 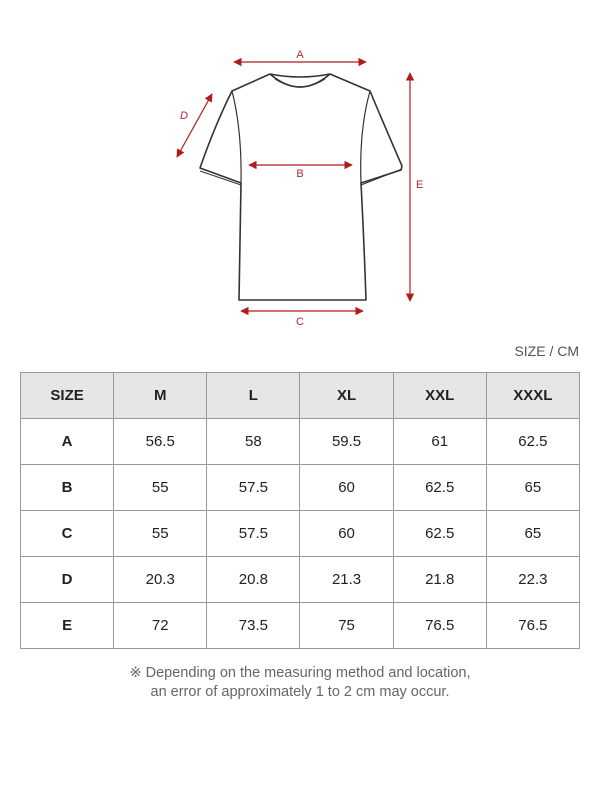 I want to click on table-cell: 73.5, so click(x=253, y=625).